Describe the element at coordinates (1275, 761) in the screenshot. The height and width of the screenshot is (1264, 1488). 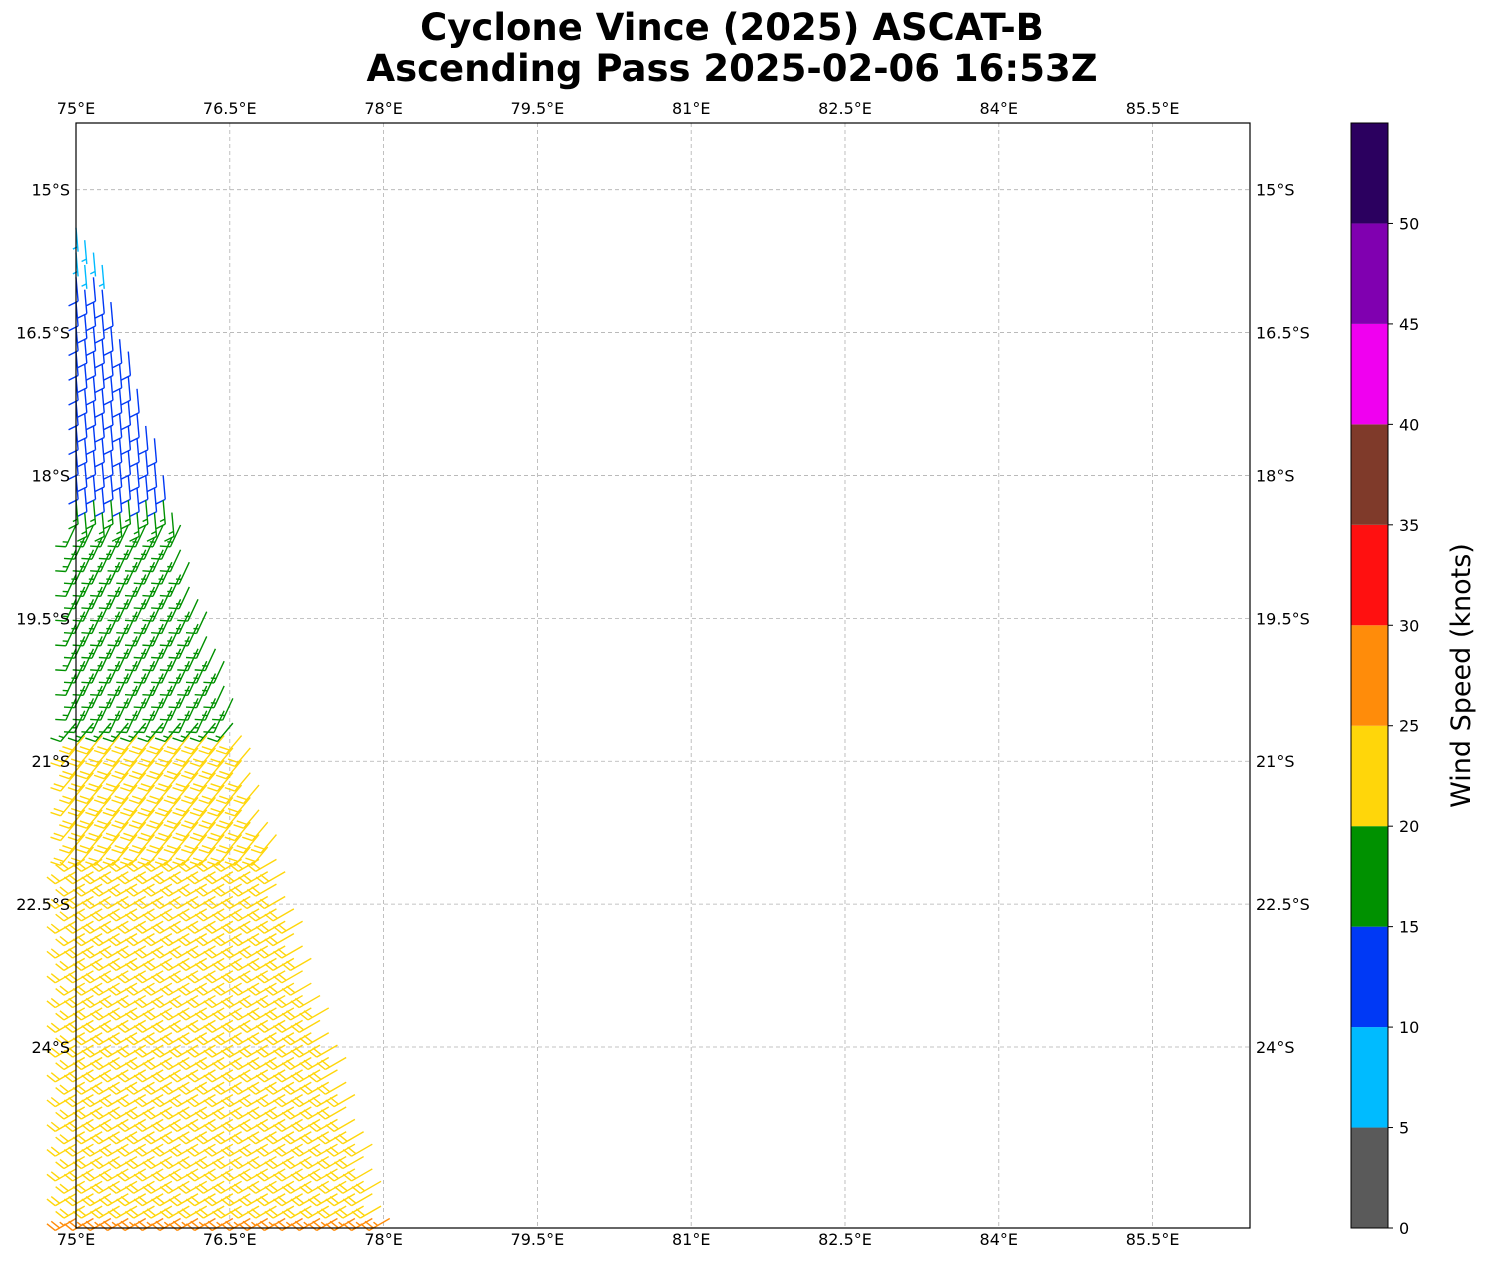
I see `lat-tick-label-right: 21°S` at that location.